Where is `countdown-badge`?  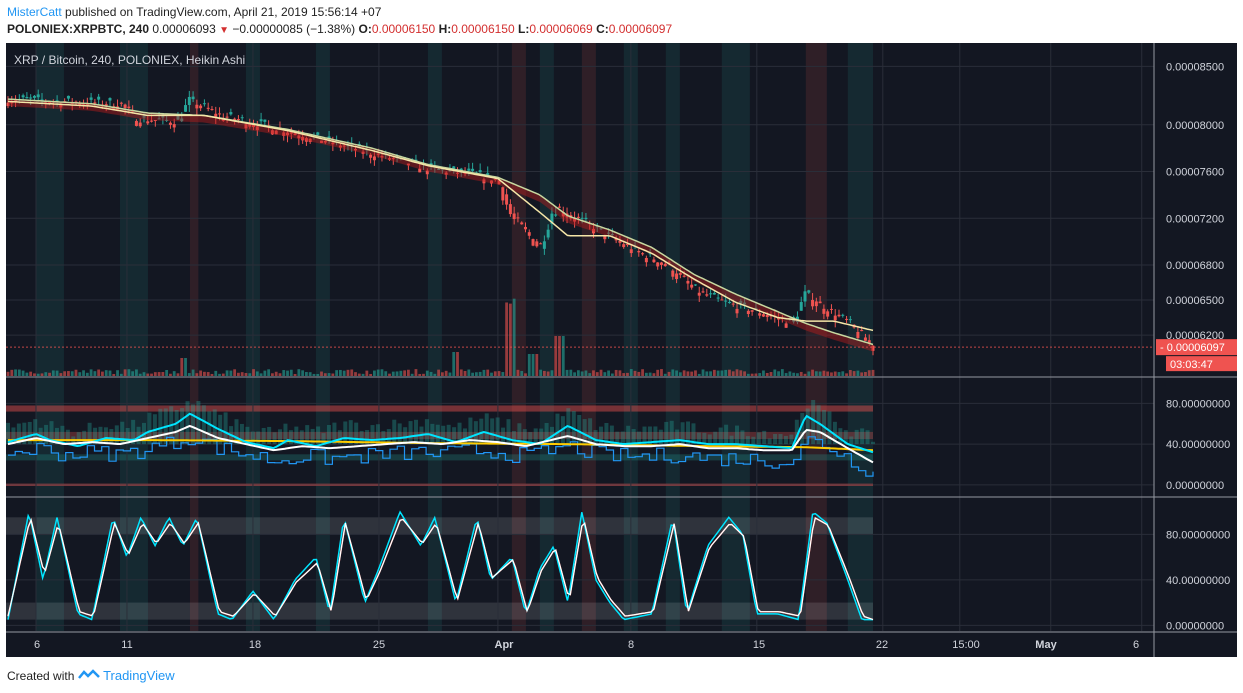
countdown-badge is located at coordinates (1202, 364).